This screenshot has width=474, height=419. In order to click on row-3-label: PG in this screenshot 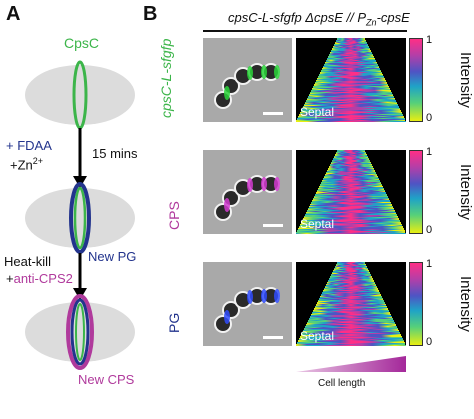, I will do `click(174, 322)`.